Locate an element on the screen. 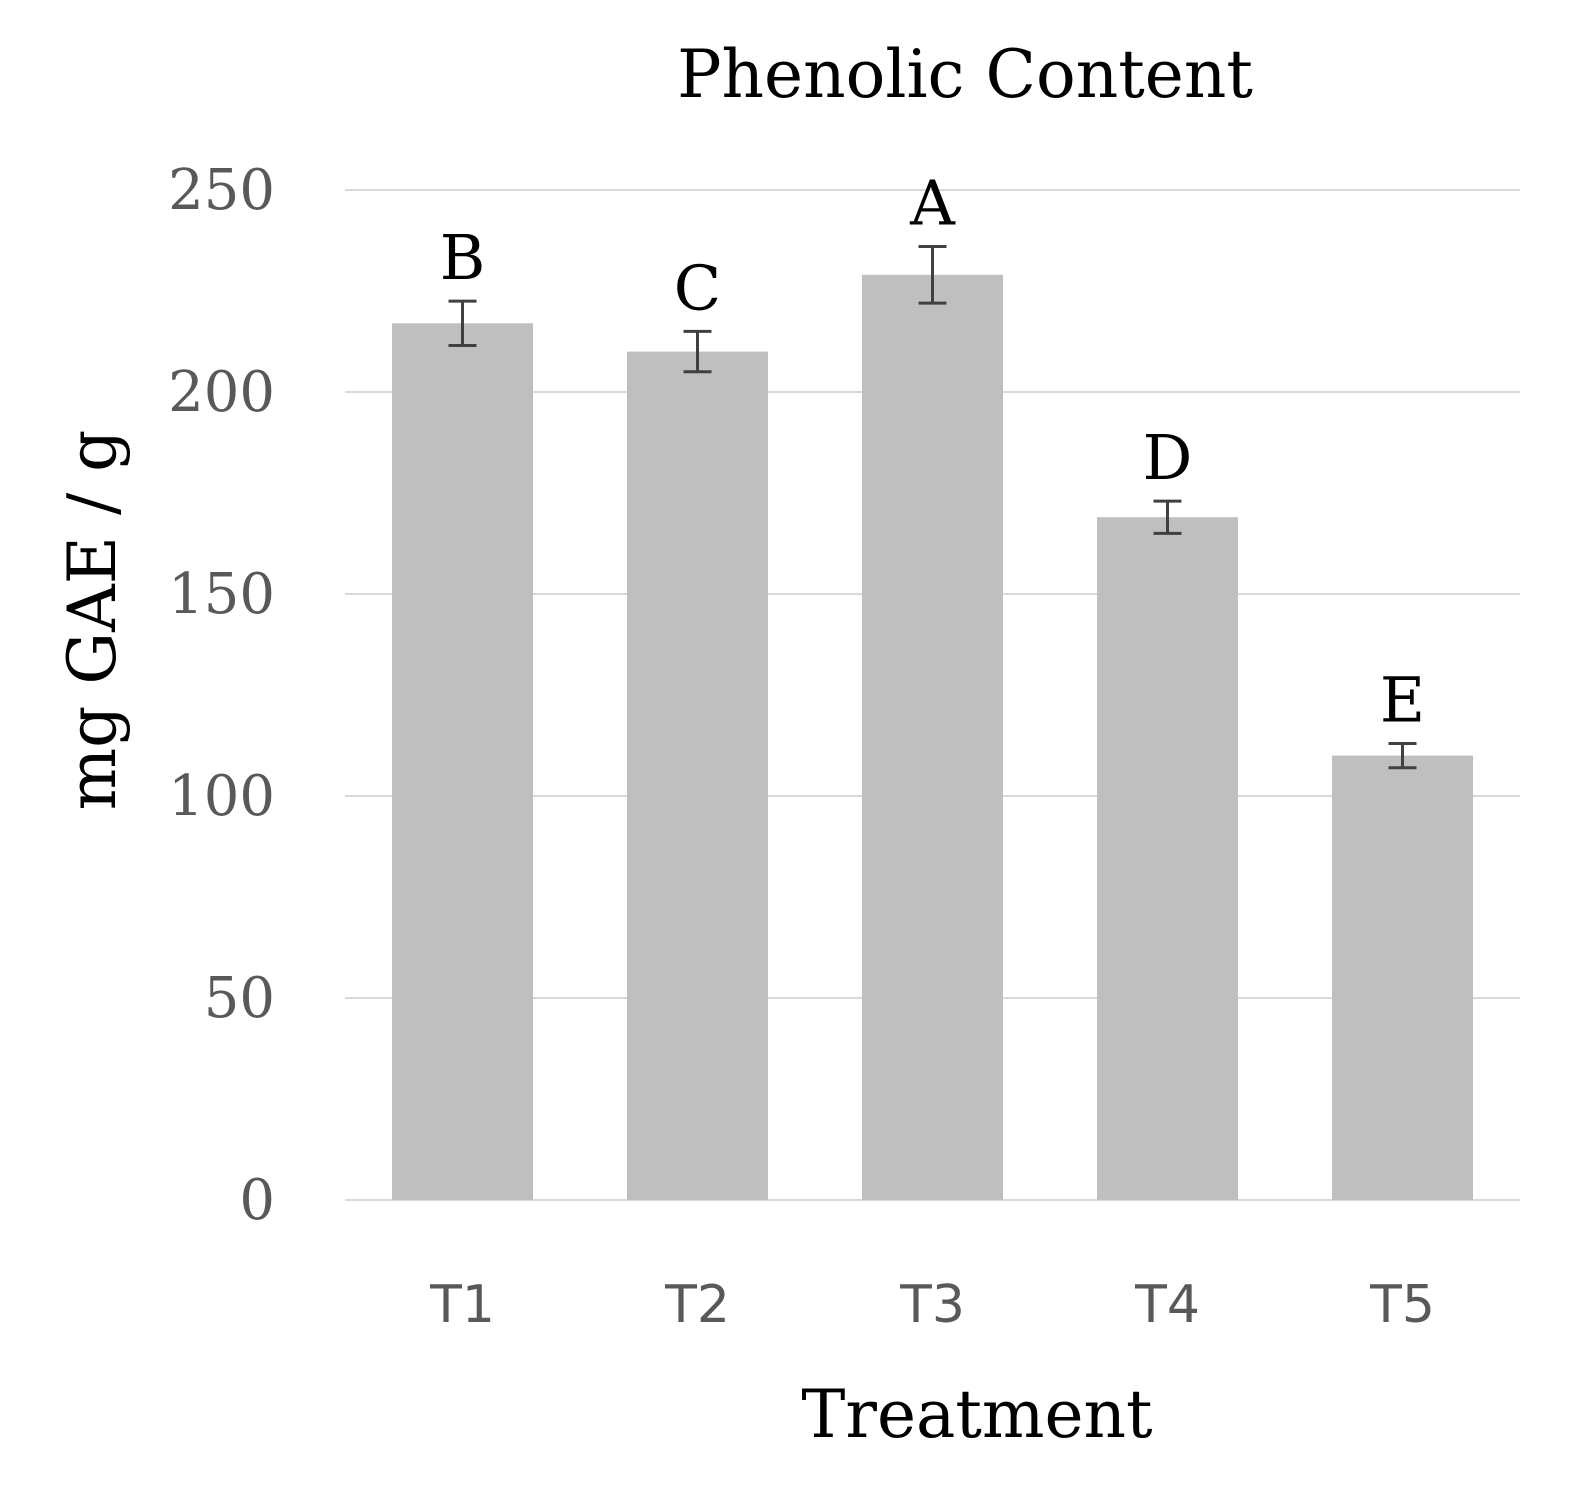  y-tick-label: 100 is located at coordinates (221, 796).